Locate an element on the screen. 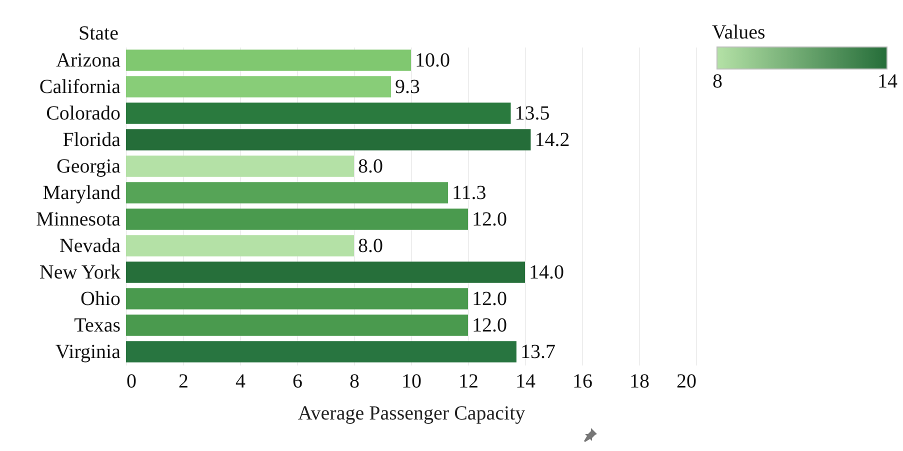 This screenshot has height=451, width=903. y-axis-title: State is located at coordinates (98, 33).